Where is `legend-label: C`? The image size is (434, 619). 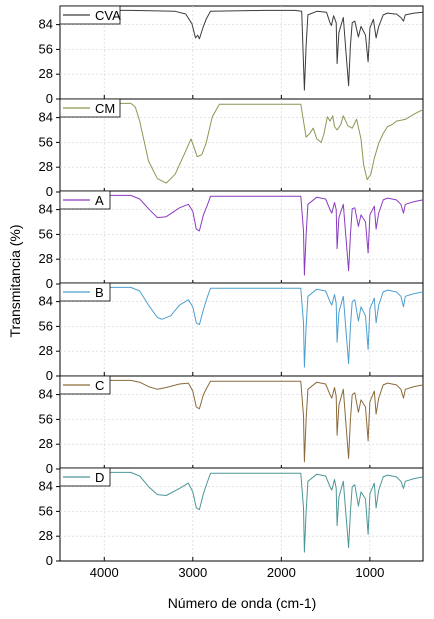 legend-label: C is located at coordinates (99, 385).